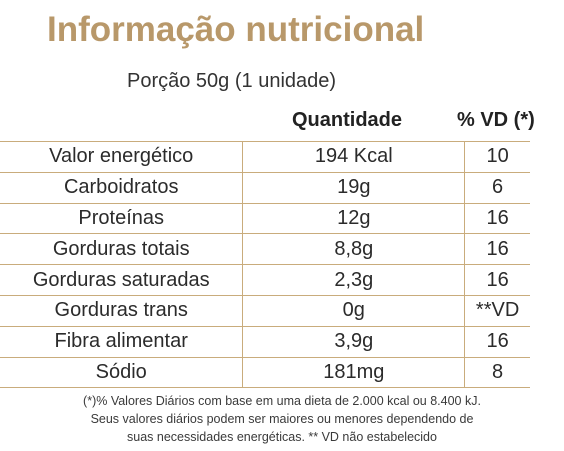 This screenshot has height=451, width=564. What do you see at coordinates (496, 120) in the screenshot?
I see `vd-column-header: % VD (*)` at bounding box center [496, 120].